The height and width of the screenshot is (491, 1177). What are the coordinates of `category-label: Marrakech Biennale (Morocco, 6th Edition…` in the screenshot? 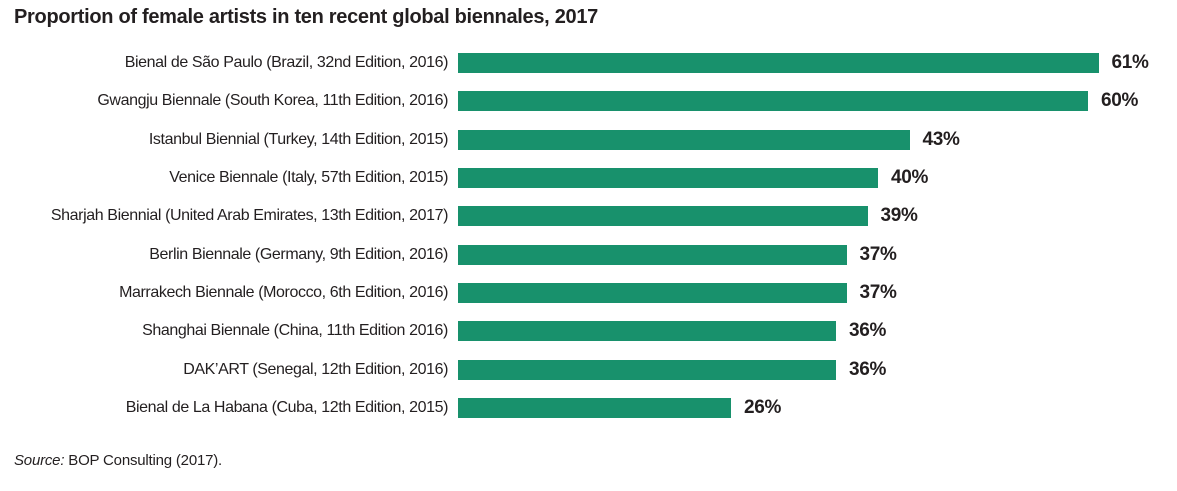 It's located at (283, 292).